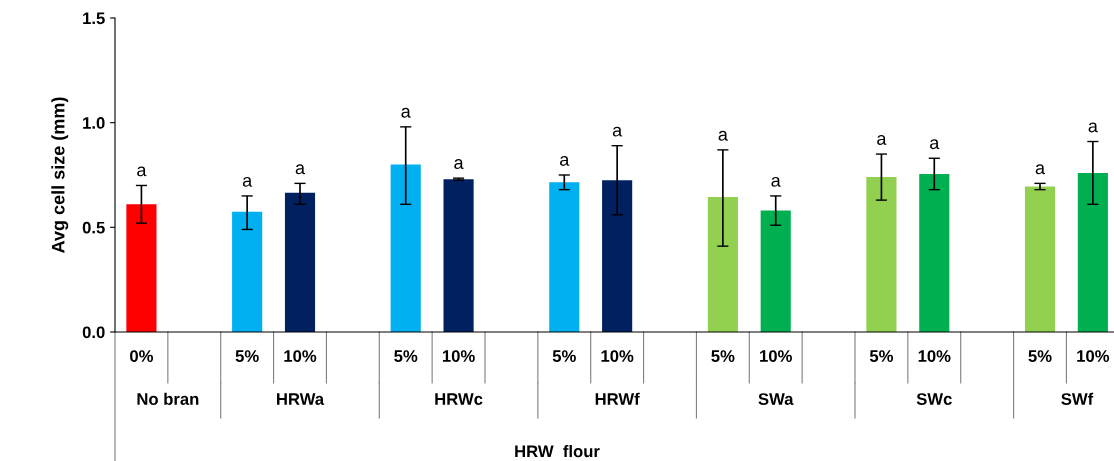 This screenshot has height=461, width=1114. I want to click on text: HRWf, so click(617, 398).